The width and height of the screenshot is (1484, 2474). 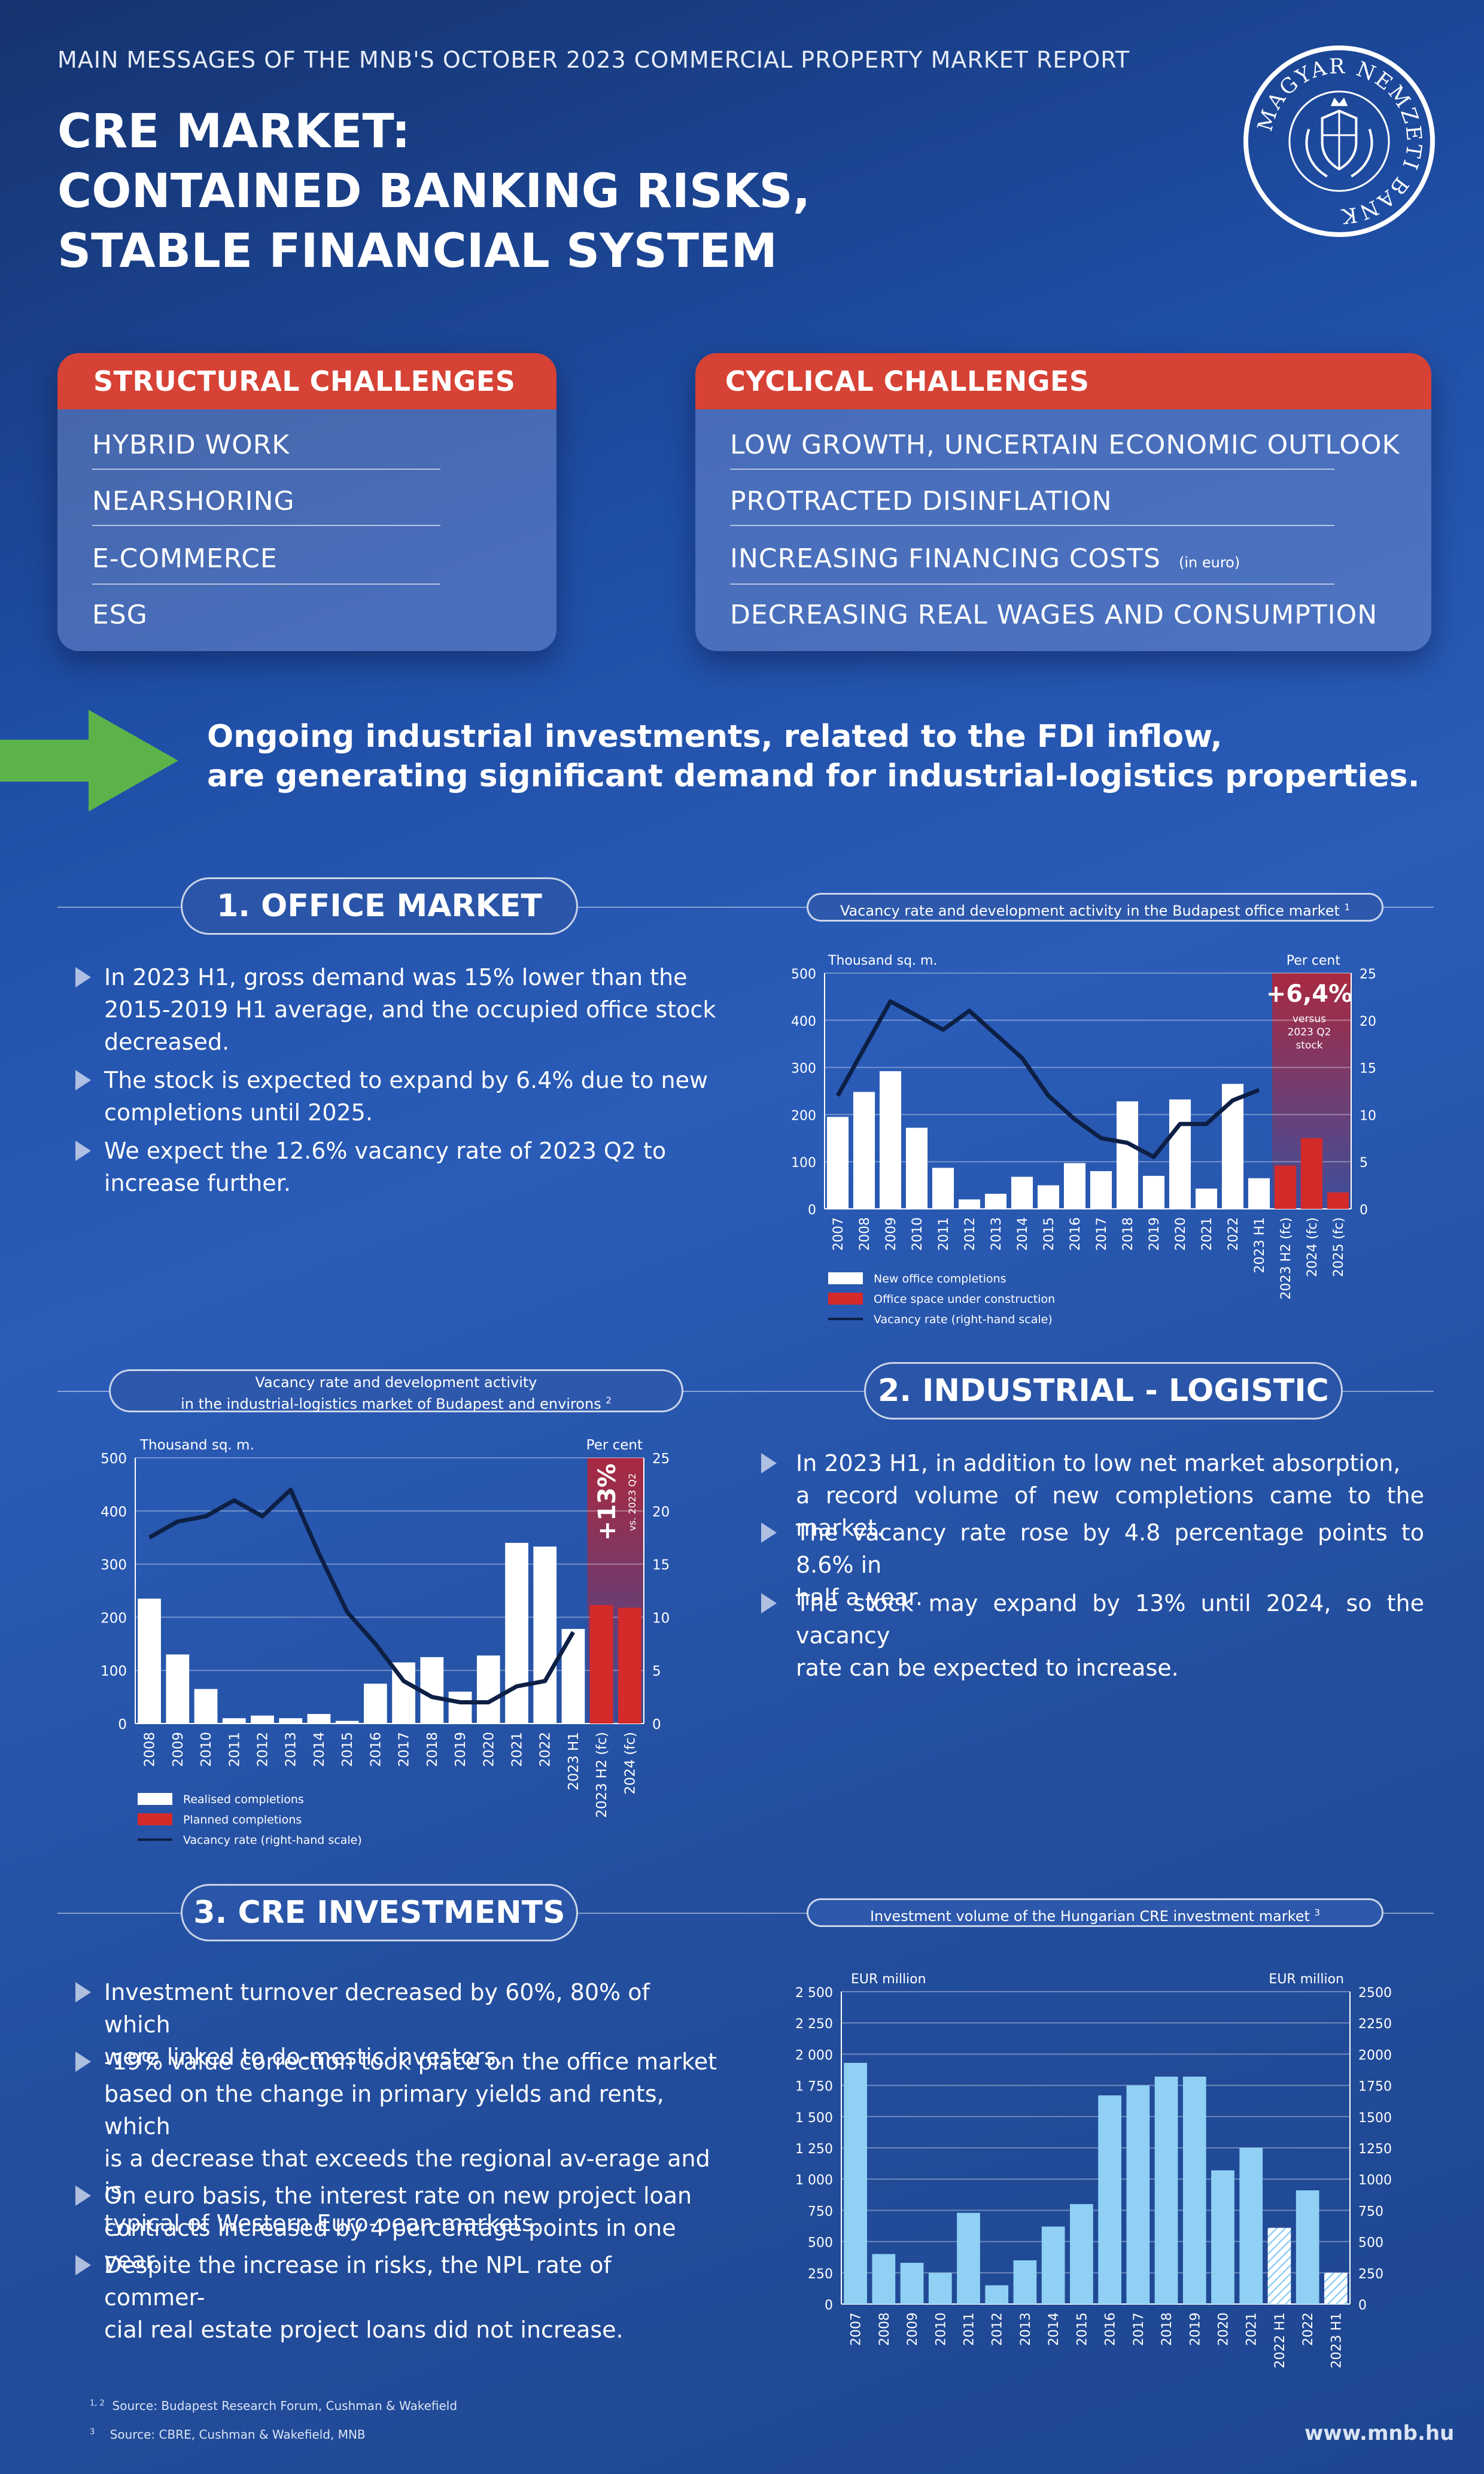 What do you see at coordinates (306, 381) in the screenshot?
I see `structural-challenges-title: STRUCTURAL CHALLENGES` at bounding box center [306, 381].